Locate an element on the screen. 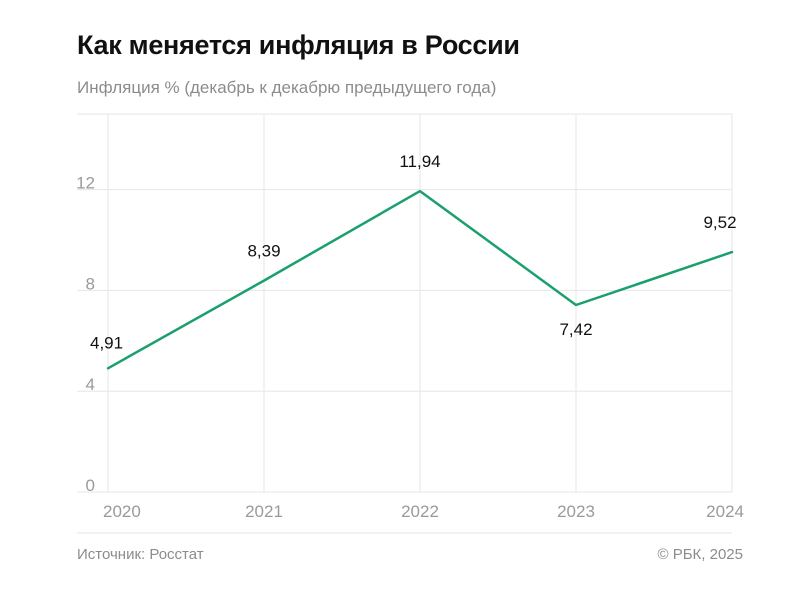  chart-title: Как меняется инфляция в России is located at coordinates (298, 45).